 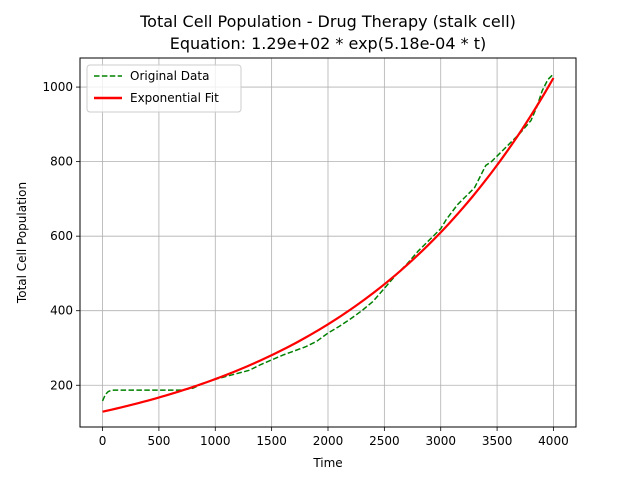 I want to click on y-tick-label: 600, so click(x=61, y=236).